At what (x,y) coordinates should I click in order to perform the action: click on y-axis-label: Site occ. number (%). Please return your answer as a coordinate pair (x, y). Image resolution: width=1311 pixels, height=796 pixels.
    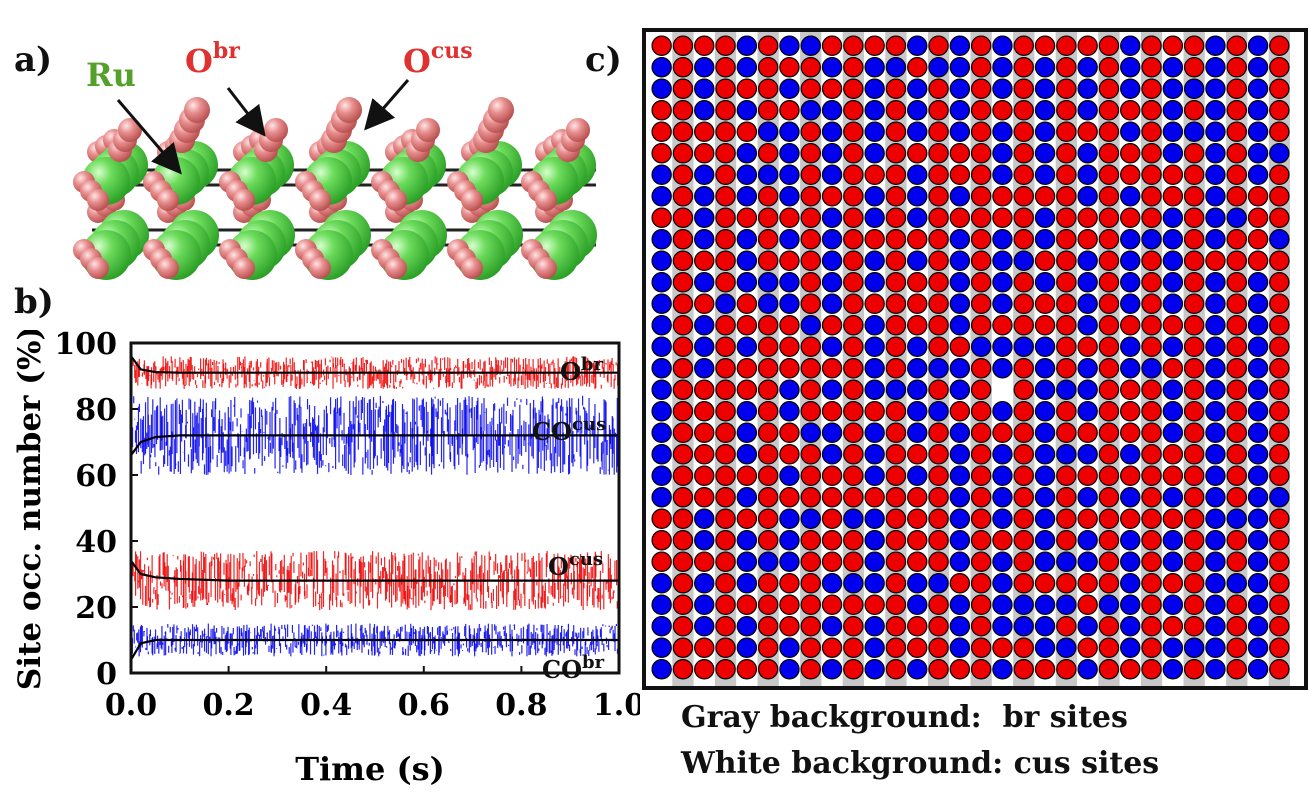
    Looking at the image, I should click on (30, 510).